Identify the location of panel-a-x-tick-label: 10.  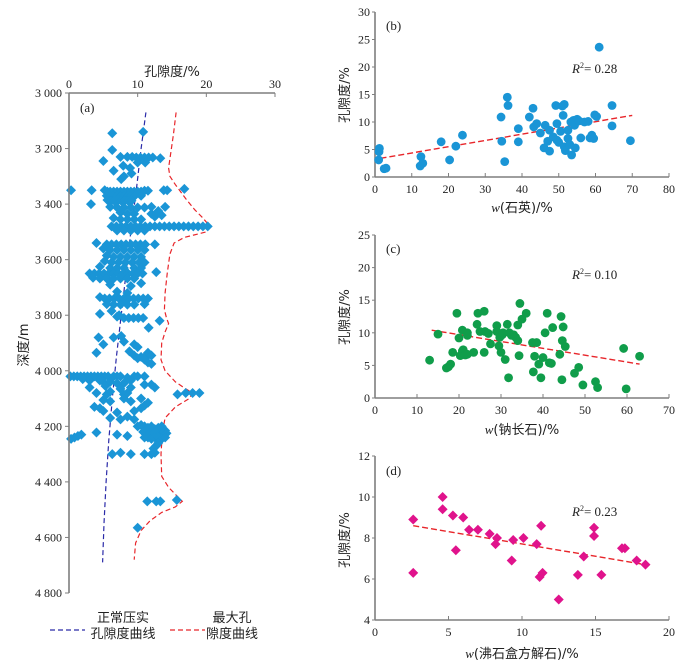
(138, 84).